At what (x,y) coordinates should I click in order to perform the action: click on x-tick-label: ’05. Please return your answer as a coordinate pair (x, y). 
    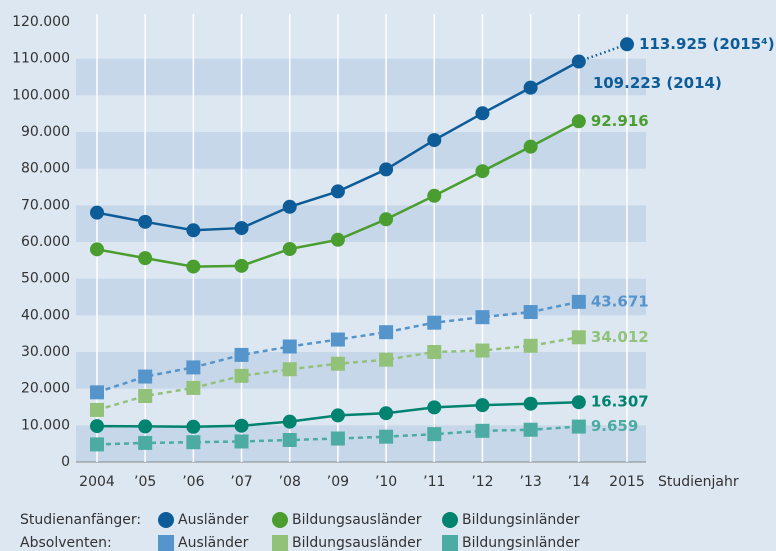
    Looking at the image, I should click on (145, 482).